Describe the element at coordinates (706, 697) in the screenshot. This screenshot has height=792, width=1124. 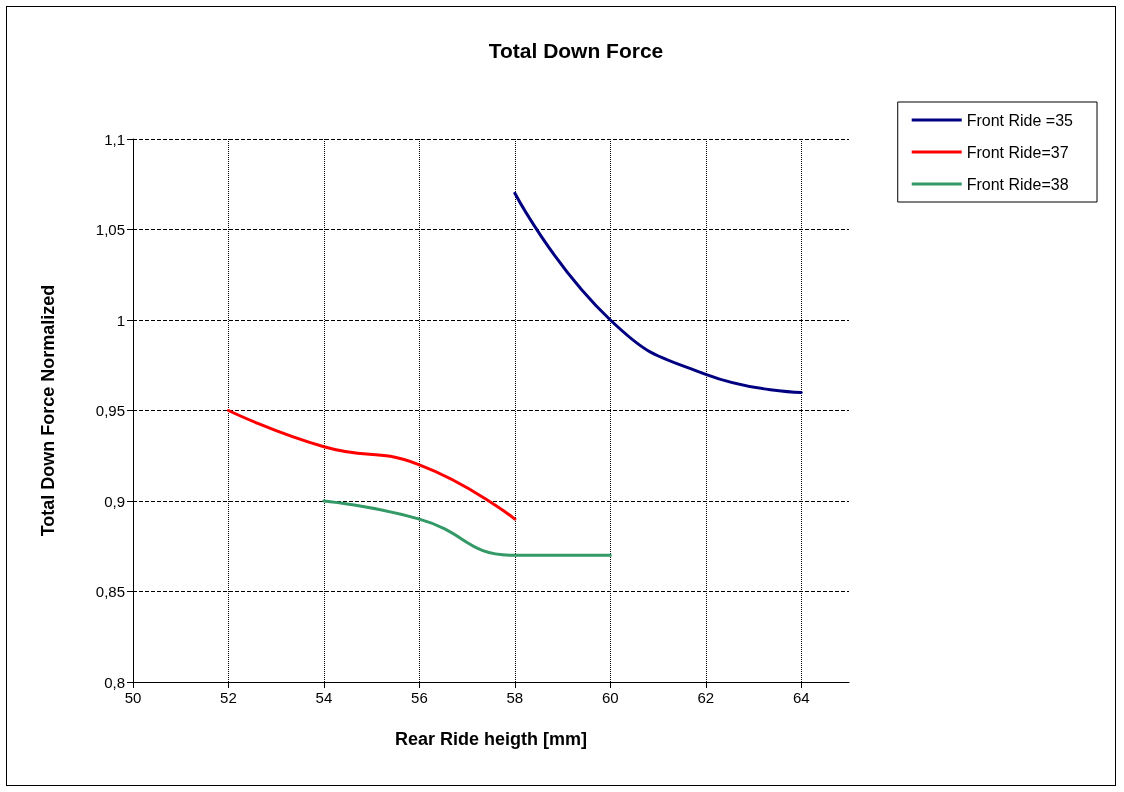
I see `x-tick-label: 62` at that location.